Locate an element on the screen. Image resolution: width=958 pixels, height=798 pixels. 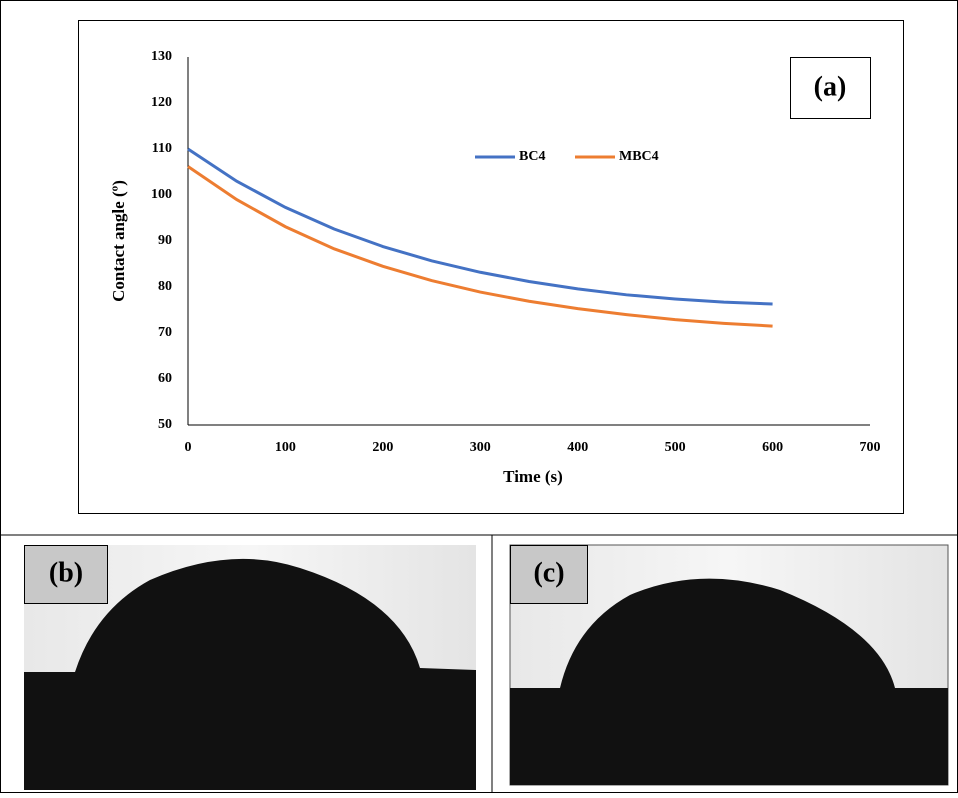
x-tick-label: 0 is located at coordinates (188, 447).